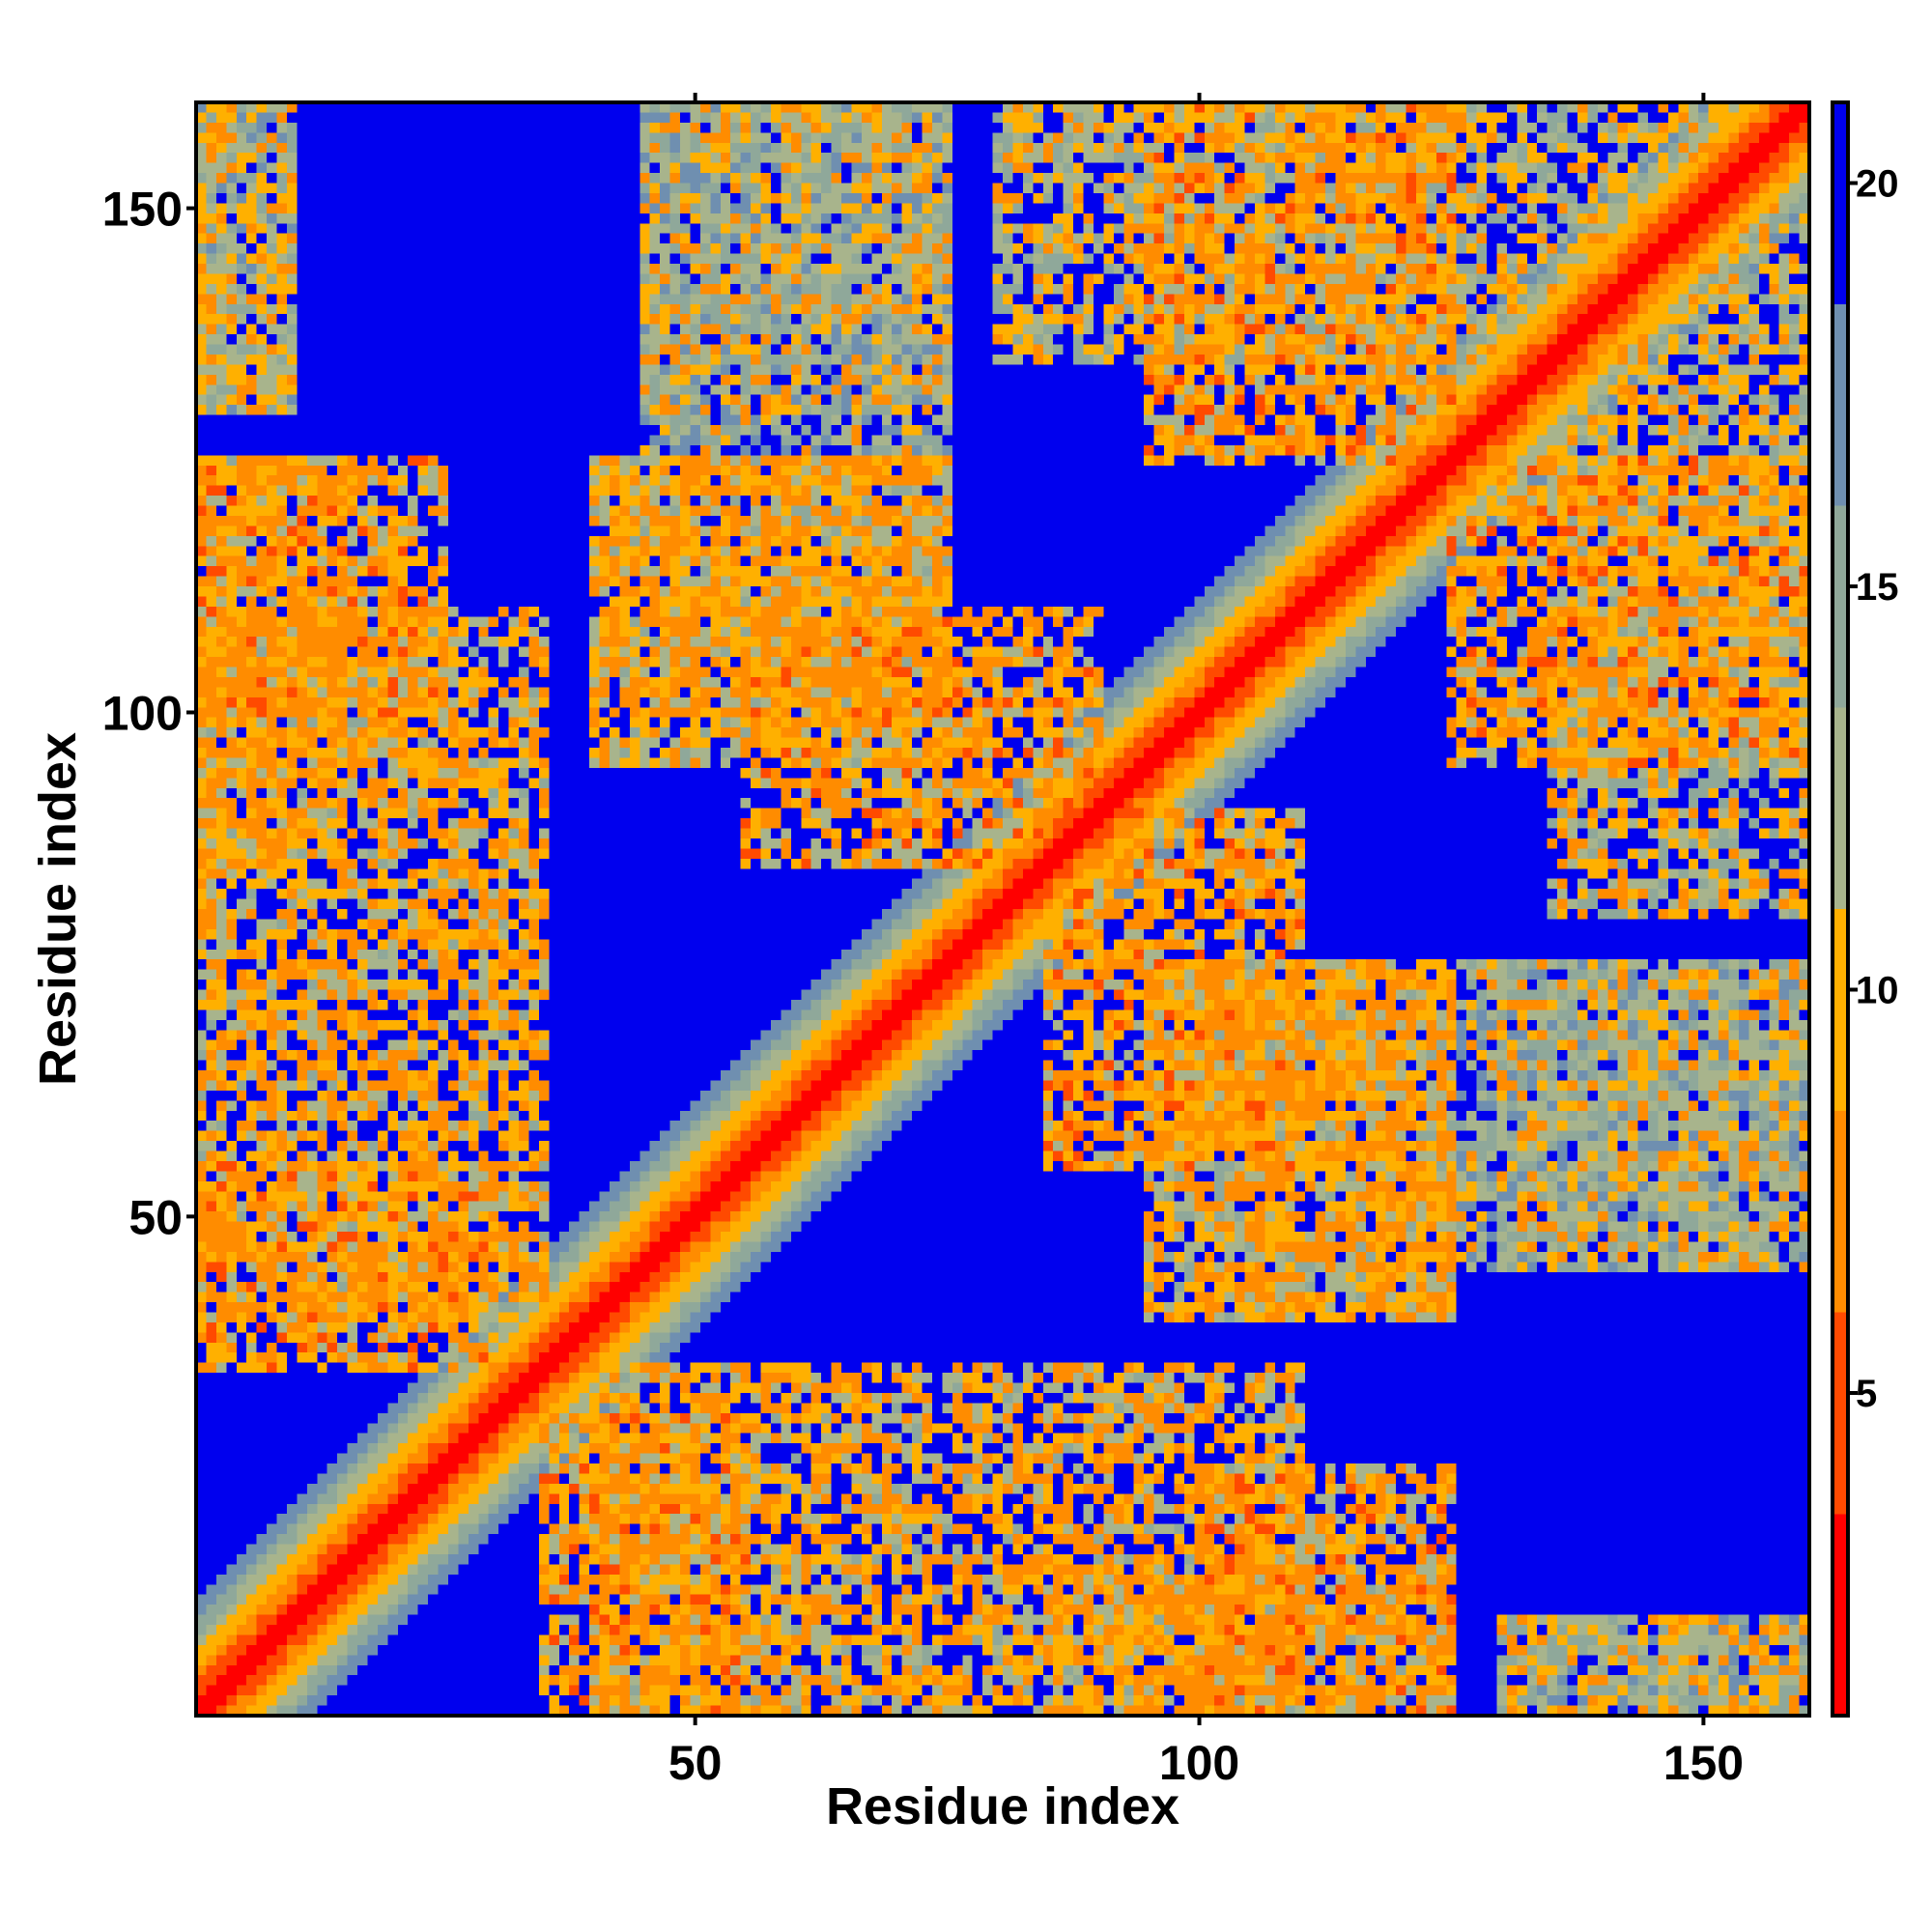  Describe the element at coordinates (142, 713) in the screenshot. I see `y-tick-label: 100` at that location.